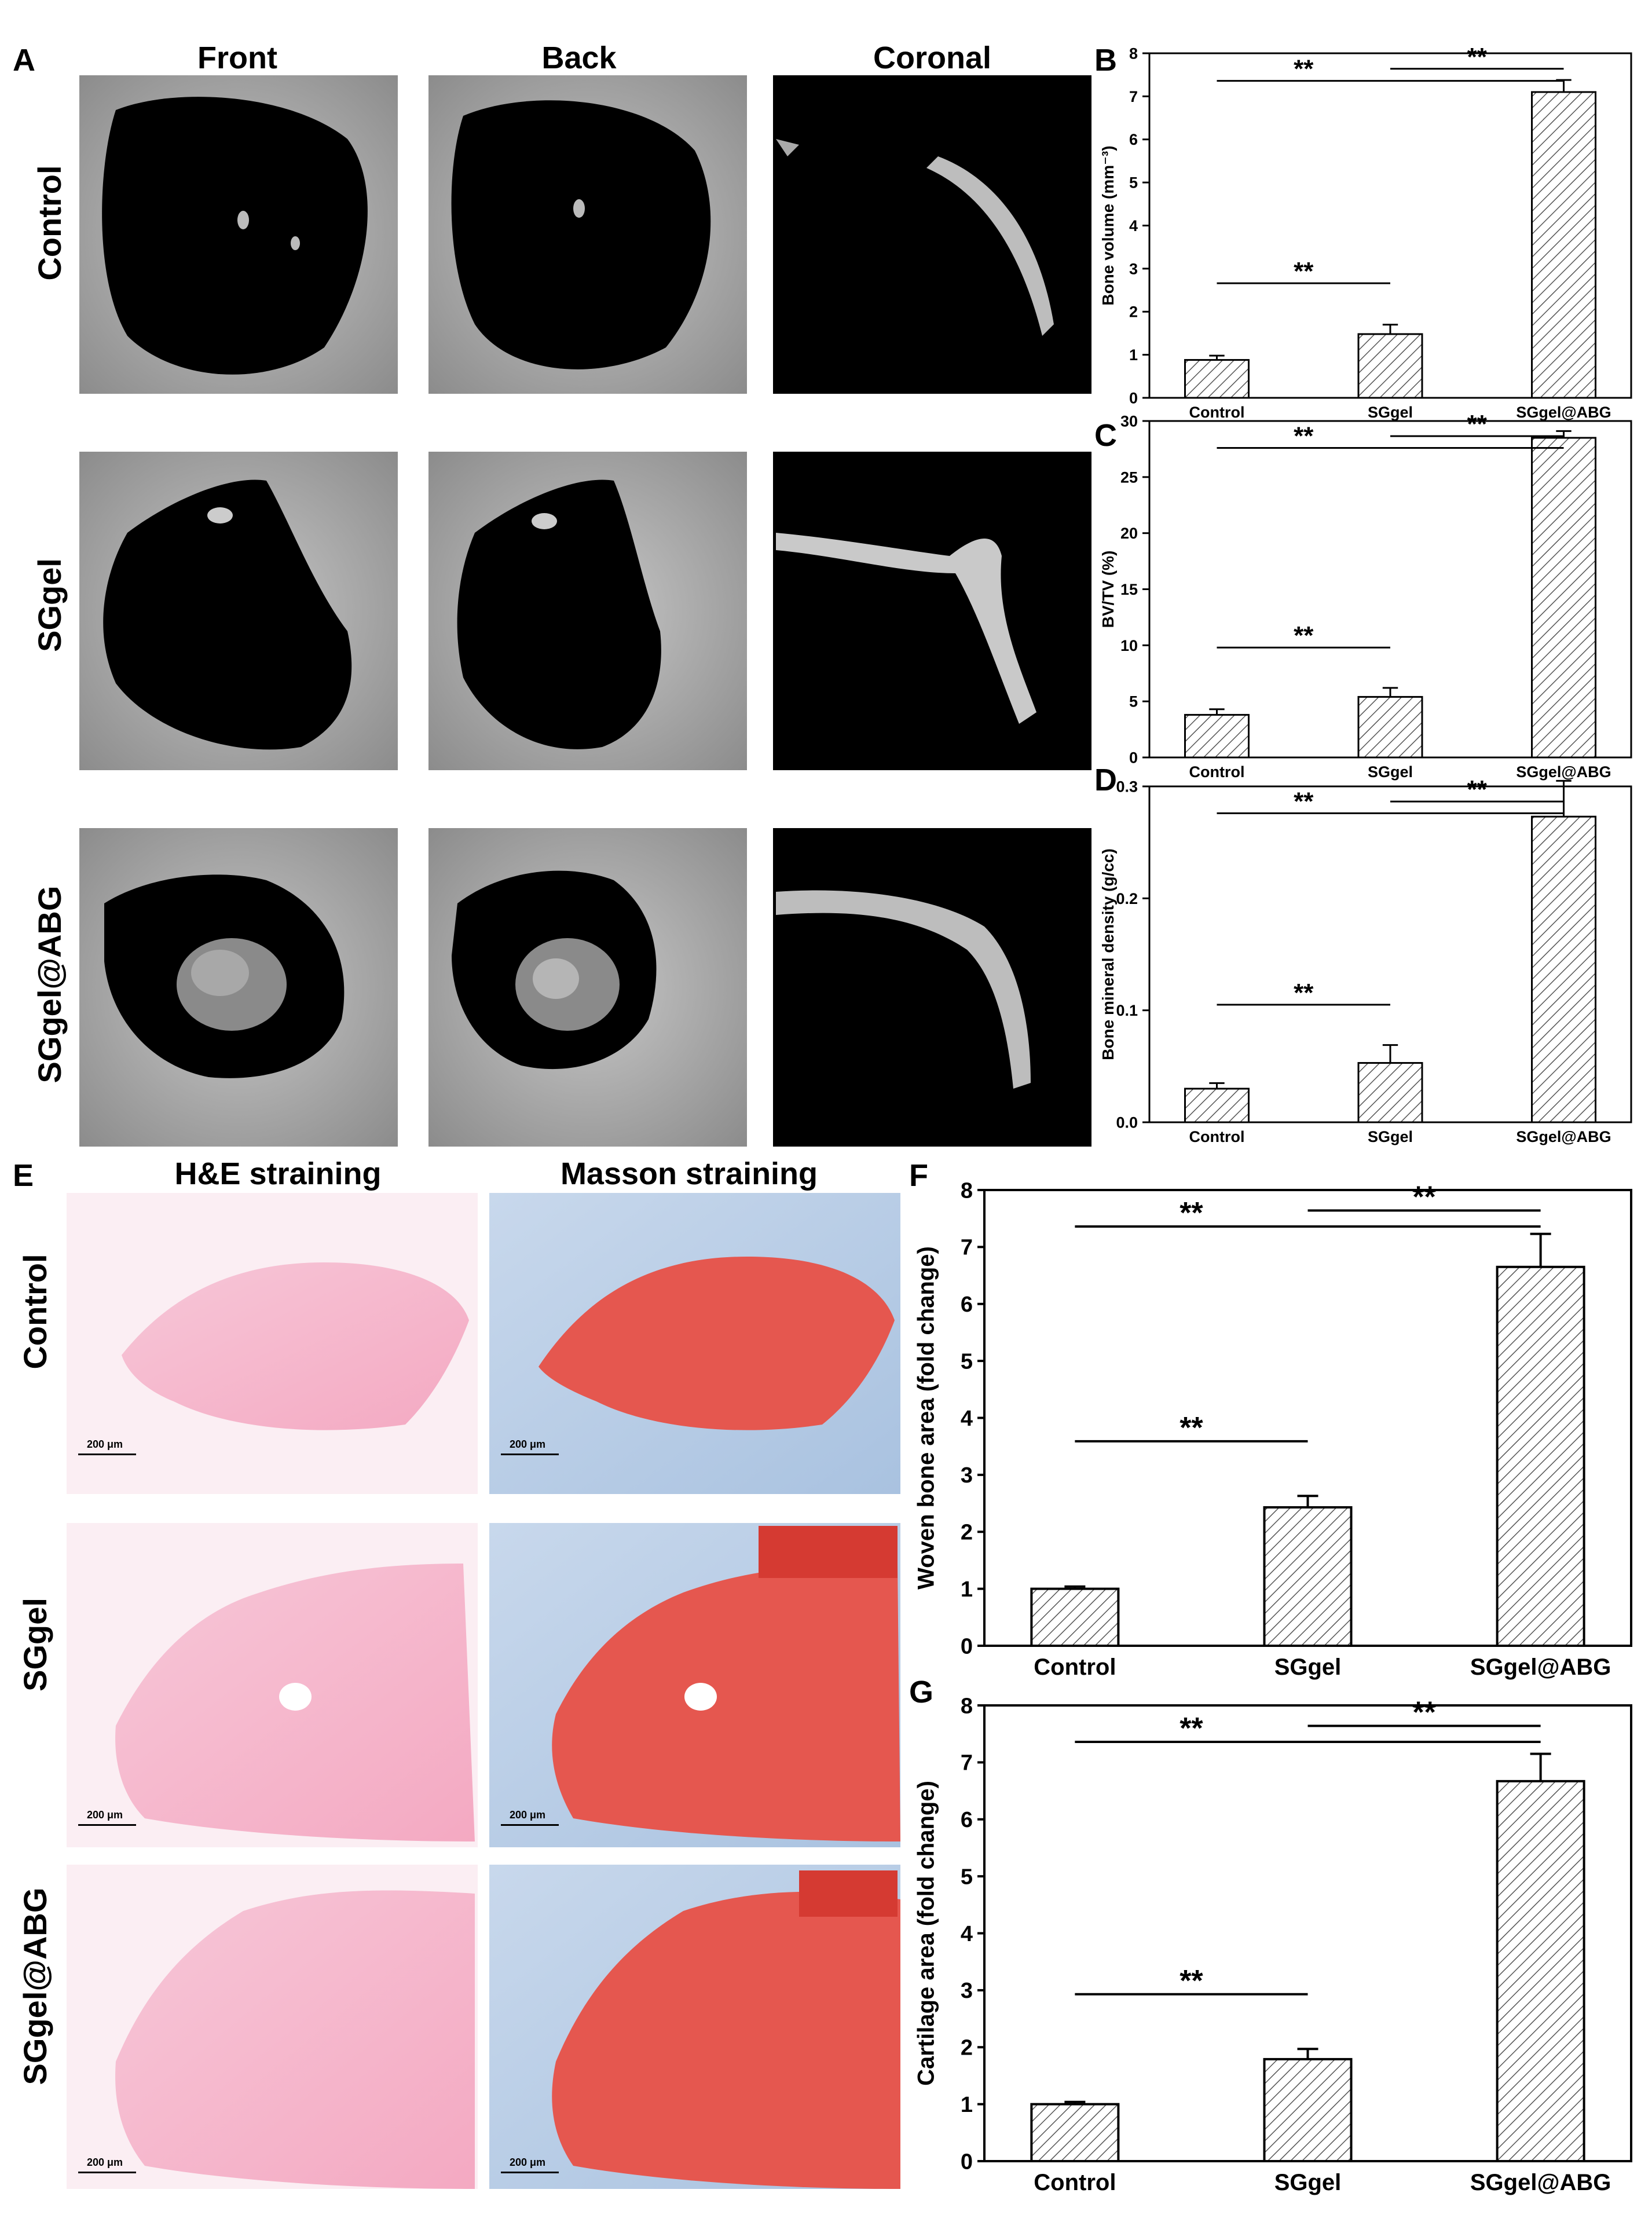 Image resolution: width=1652 pixels, height=2215 pixels. Describe the element at coordinates (24, 61) in the screenshot. I see `panel-label-a: A` at that location.